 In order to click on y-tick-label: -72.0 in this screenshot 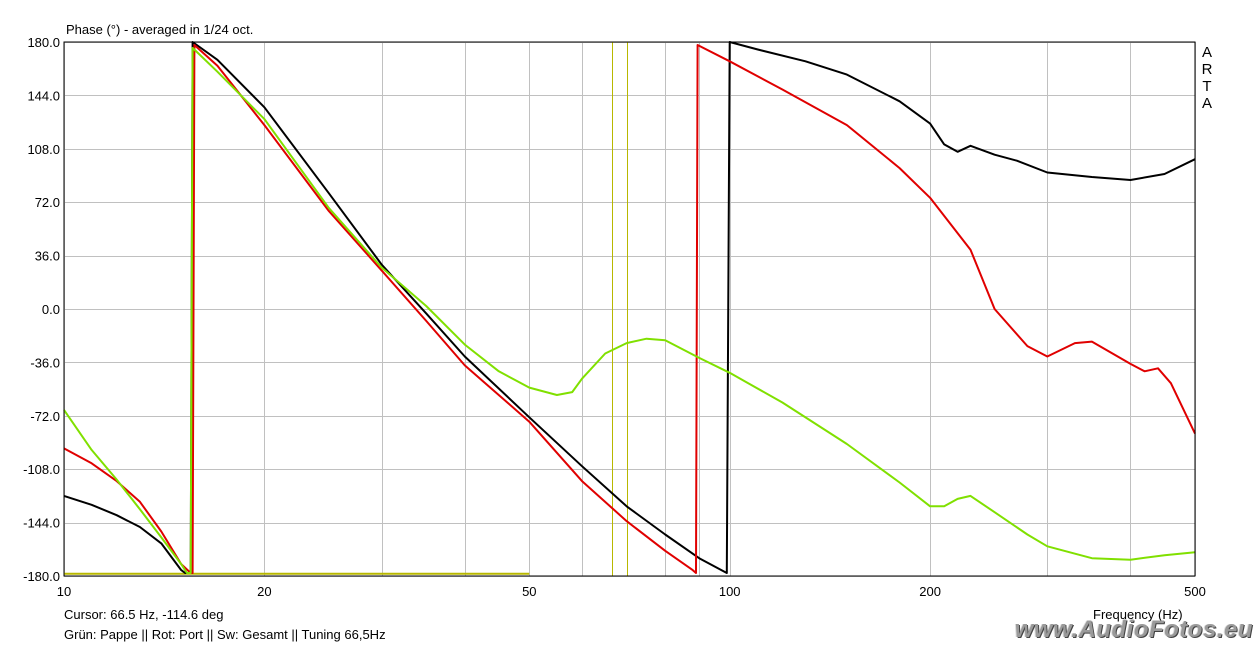, I will do `click(45, 416)`.